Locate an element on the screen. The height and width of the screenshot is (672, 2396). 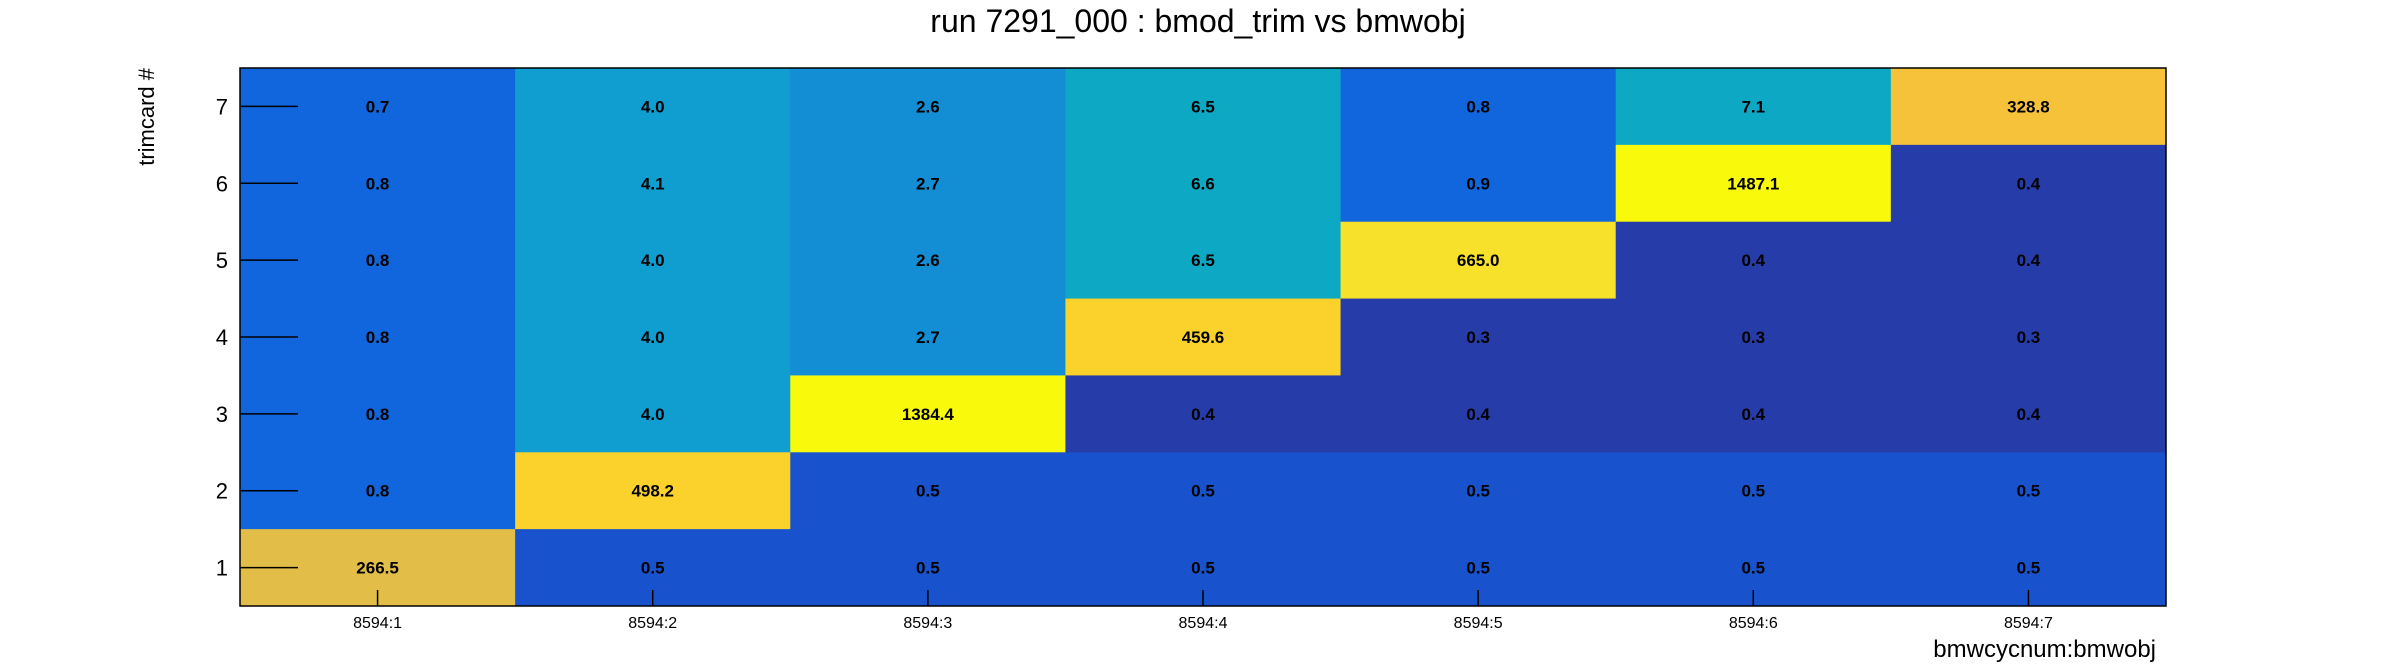
cell-value-label: 2.7 is located at coordinates (928, 183).